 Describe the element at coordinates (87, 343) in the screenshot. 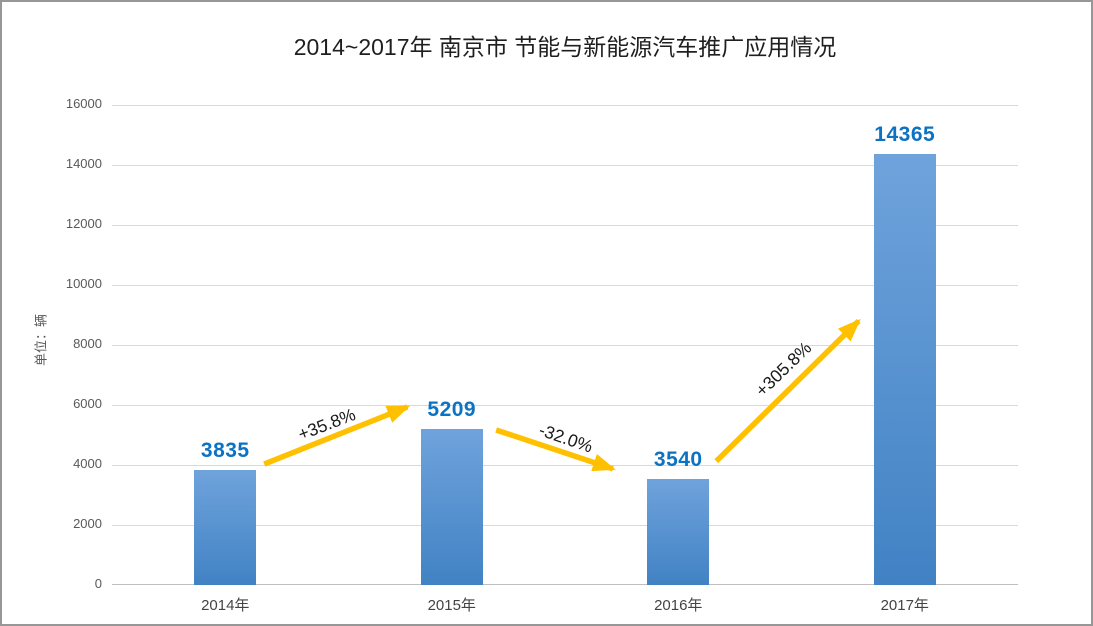

I see `y-tick-label: 8000` at that location.